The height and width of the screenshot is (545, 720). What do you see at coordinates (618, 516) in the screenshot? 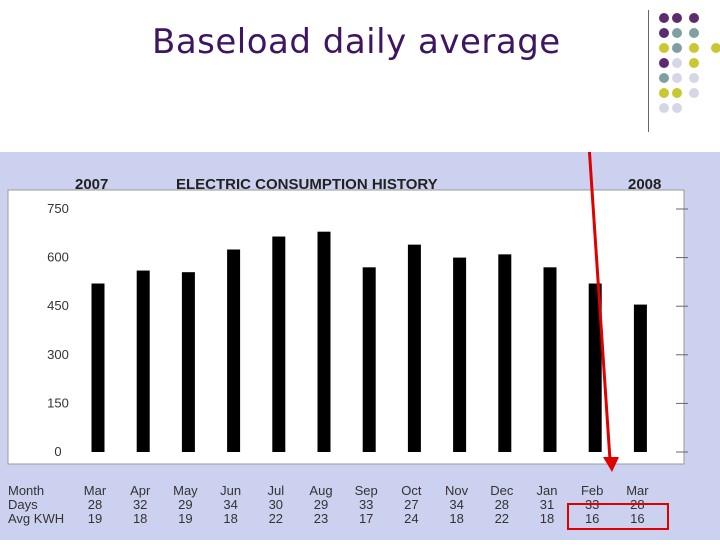
I see `highlight-box` at bounding box center [618, 516].